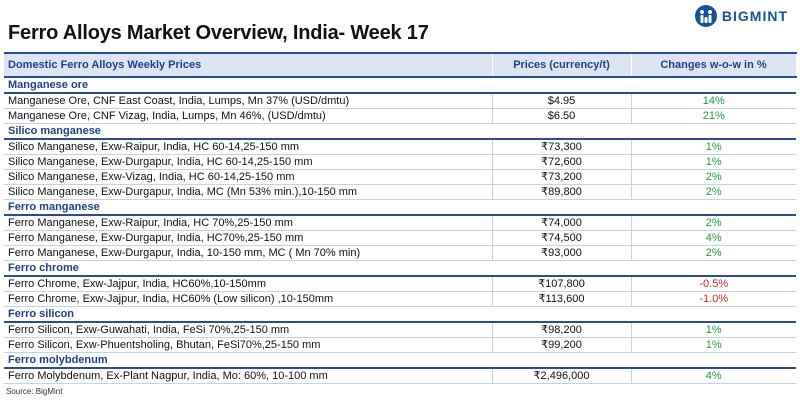 This screenshot has width=800, height=400. What do you see at coordinates (561, 101) in the screenshot?
I see `price-cell: $4.95` at bounding box center [561, 101].